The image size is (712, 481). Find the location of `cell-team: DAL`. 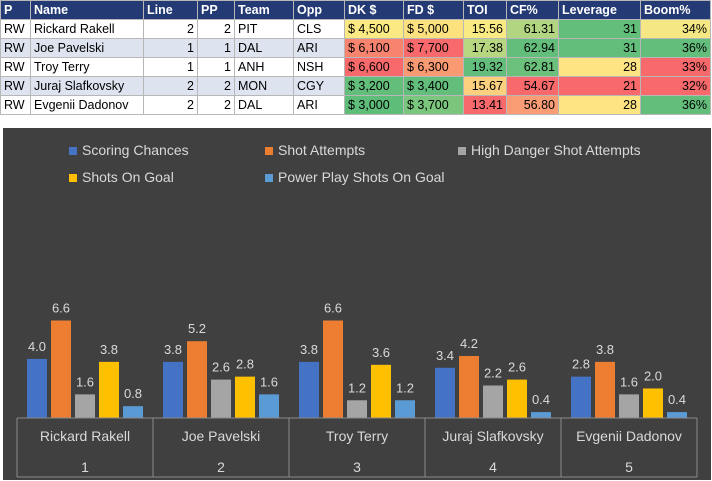

cell-team: DAL is located at coordinates (264, 48).